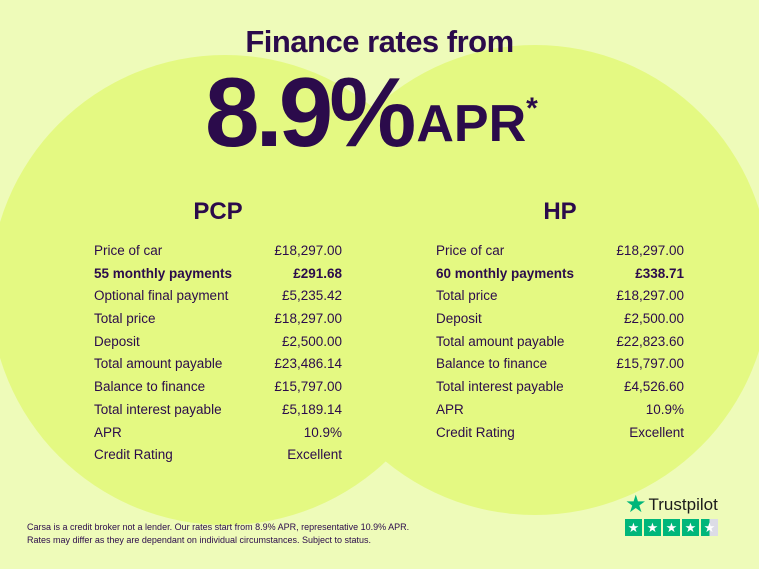 The image size is (759, 569). I want to click on table-row: 55 monthly payments £291.68, so click(218, 274).